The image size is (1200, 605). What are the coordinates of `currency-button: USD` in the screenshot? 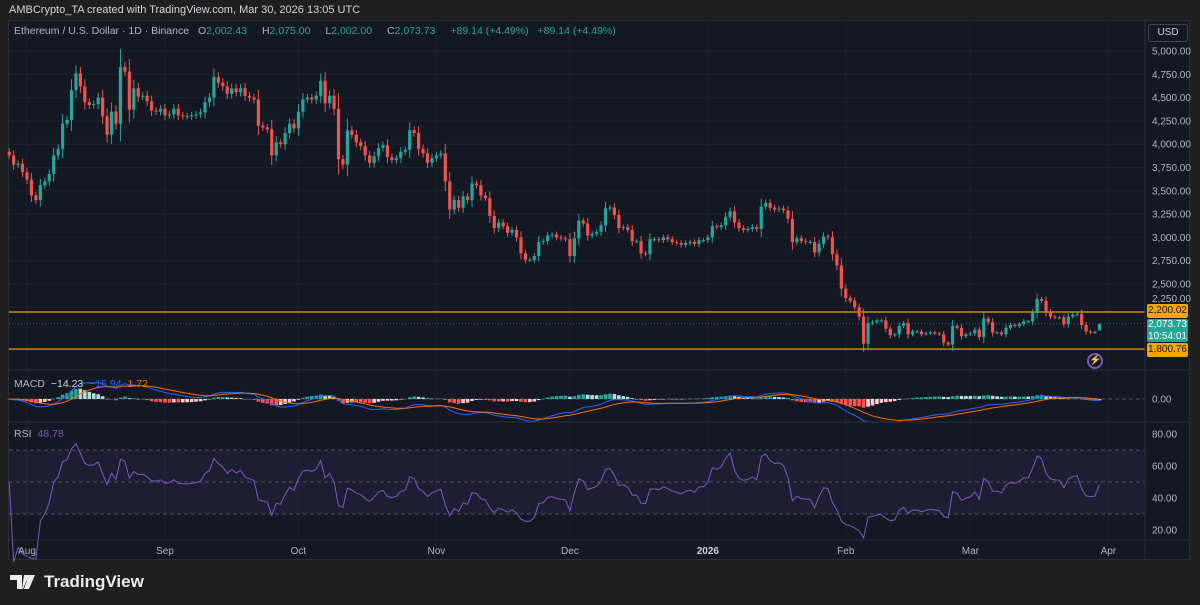 It's located at (1168, 33).